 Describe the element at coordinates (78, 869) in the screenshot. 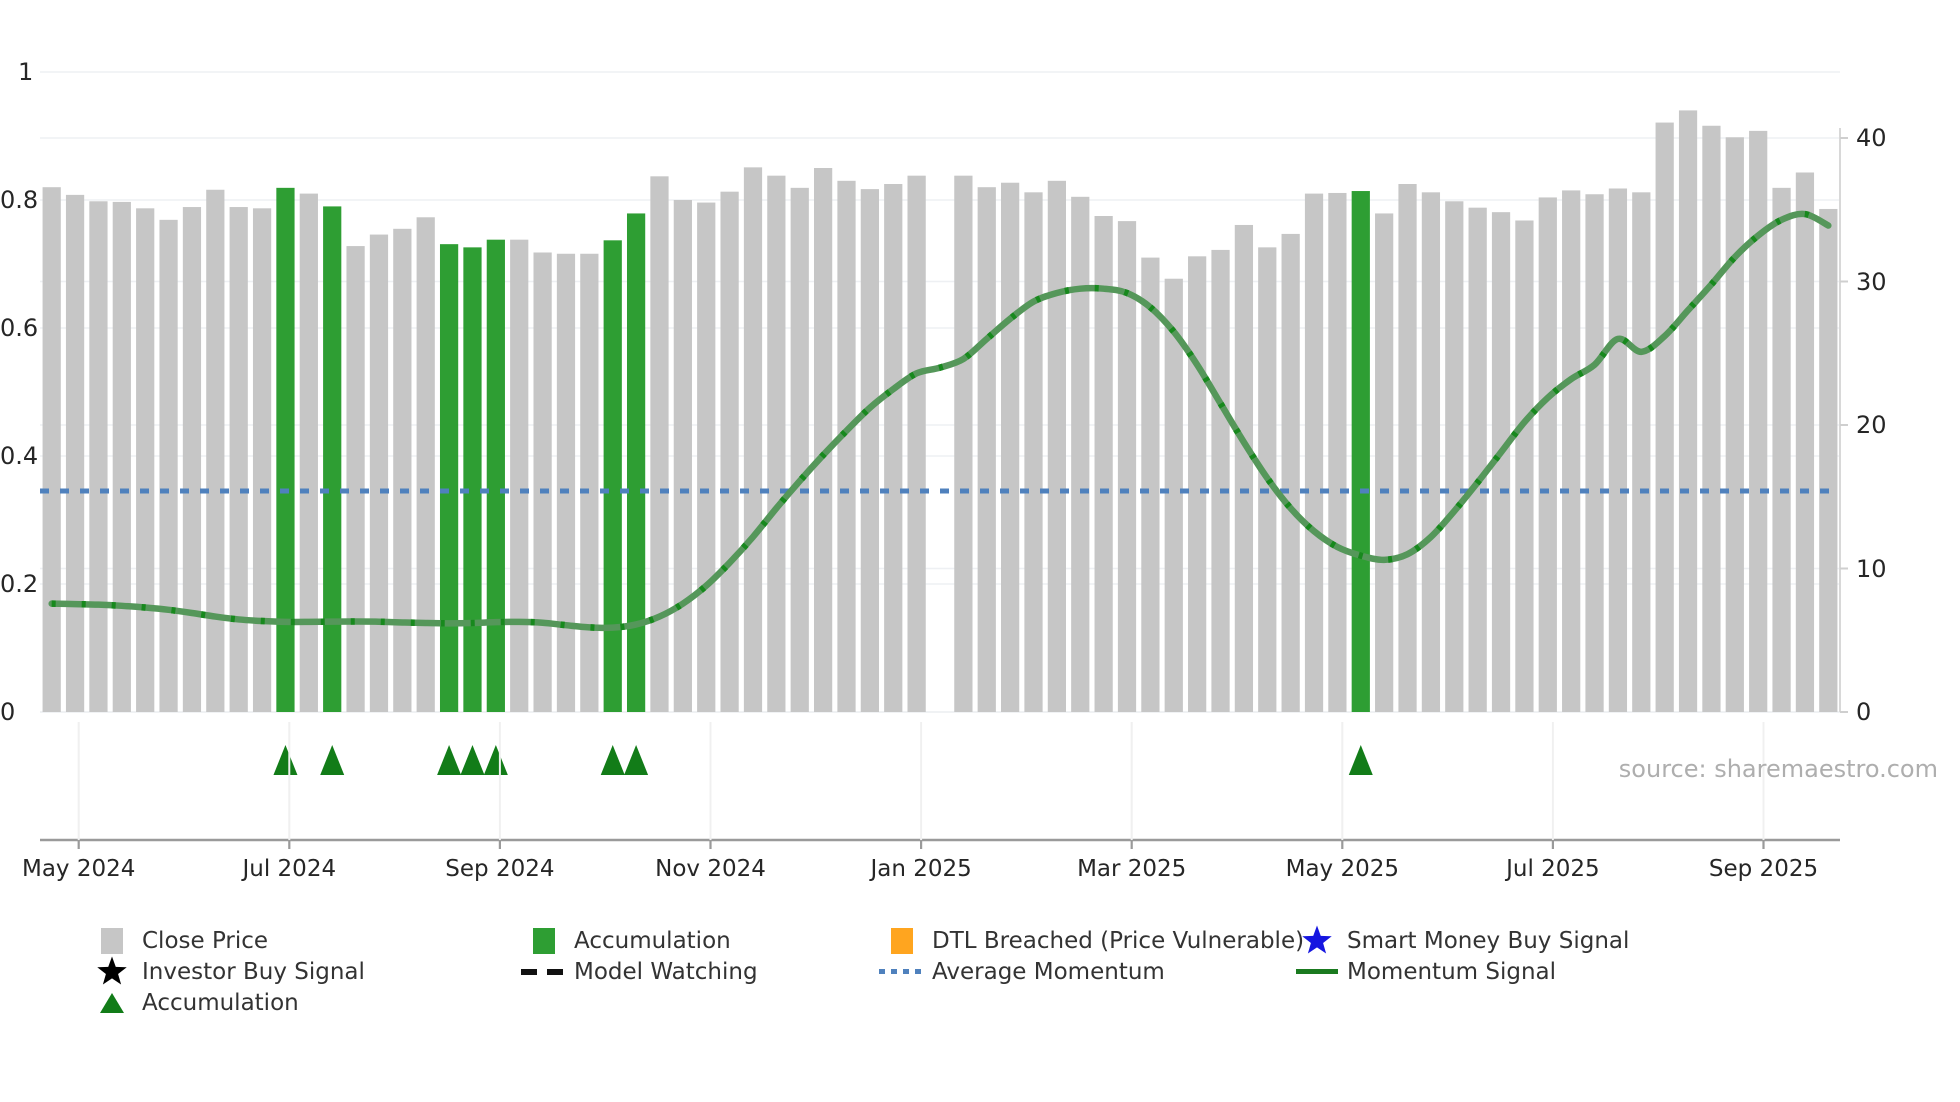

I see `x-axis-tick-label: May 2024` at that location.